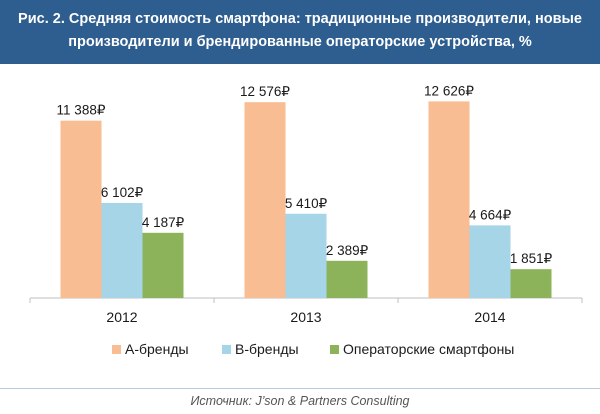 The image size is (600, 414). What do you see at coordinates (347, 250) in the screenshot?
I see `data-label: 2 389₽` at bounding box center [347, 250].